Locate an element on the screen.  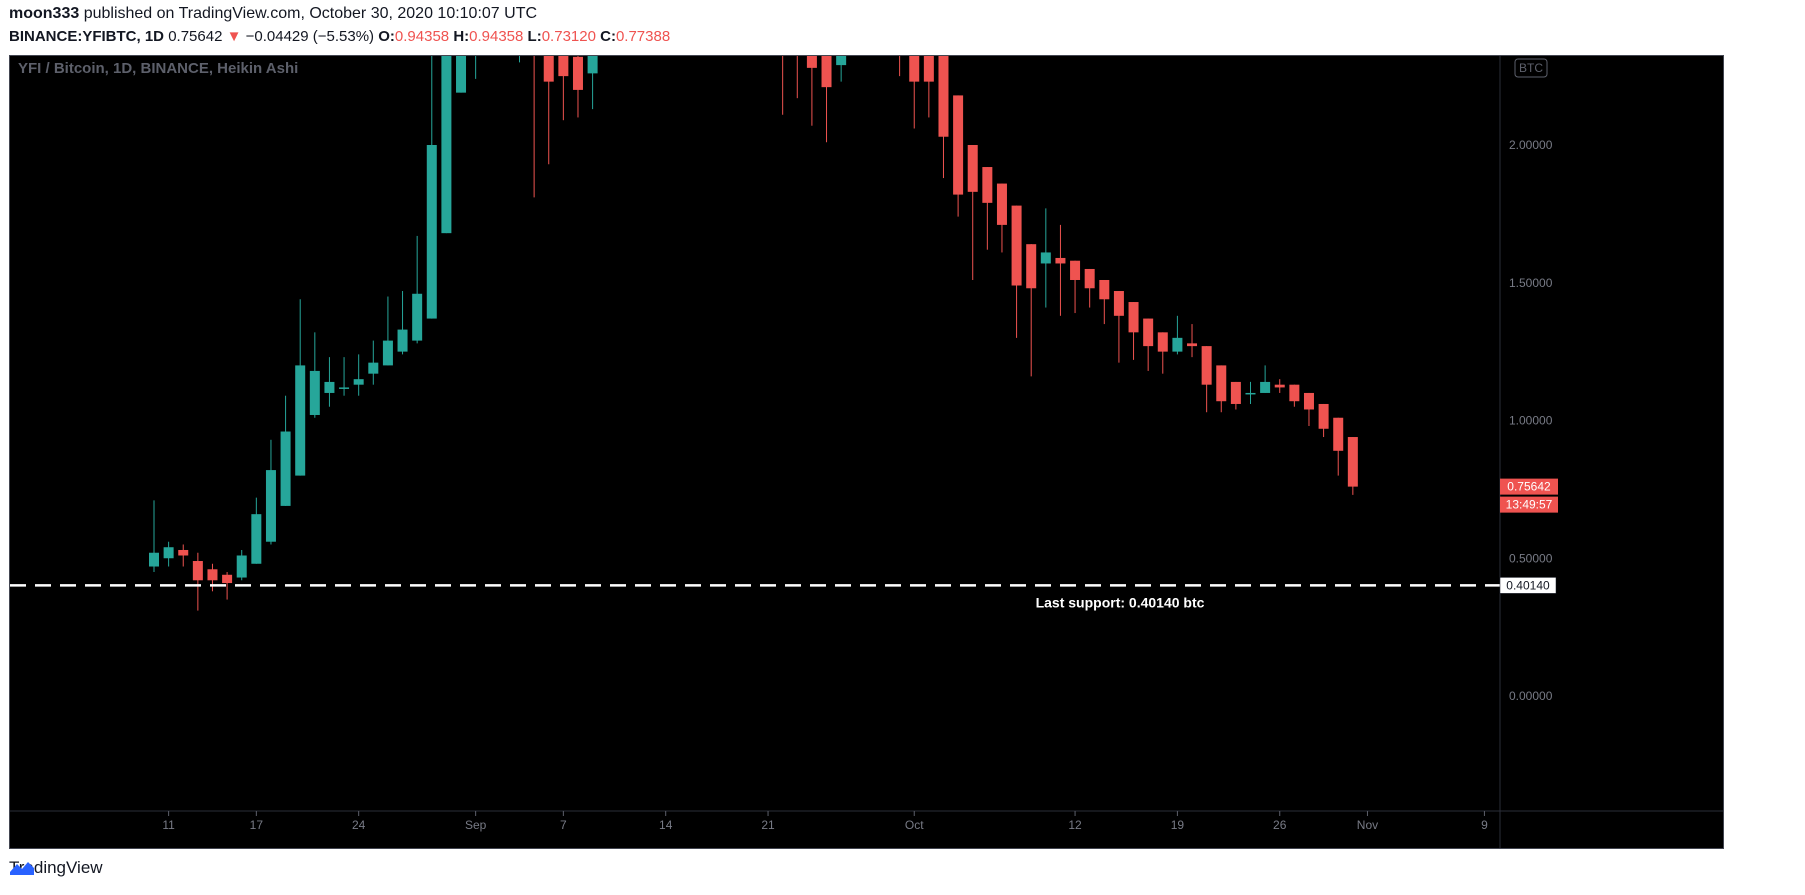
x-tick-label: 11 is located at coordinates (168, 825).